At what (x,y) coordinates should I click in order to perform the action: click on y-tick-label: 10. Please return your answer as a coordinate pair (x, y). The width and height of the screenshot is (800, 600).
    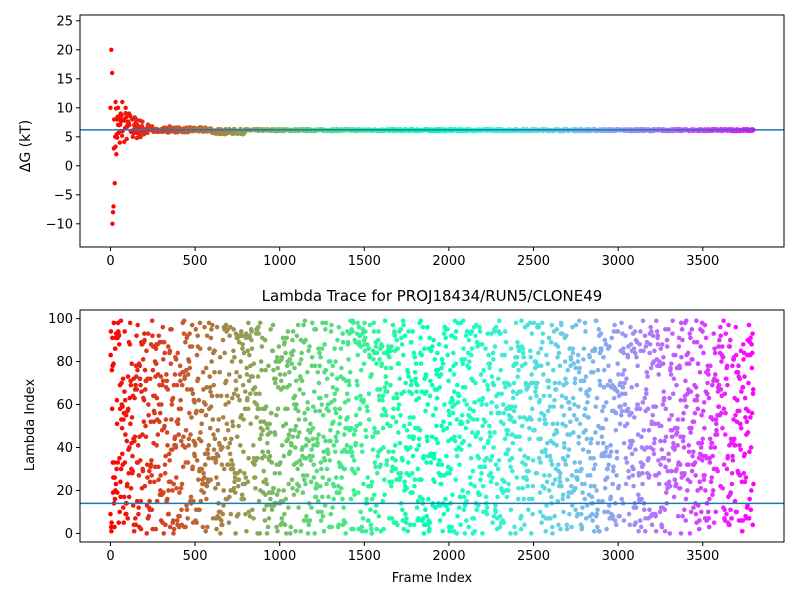
    Looking at the image, I should click on (64, 108).